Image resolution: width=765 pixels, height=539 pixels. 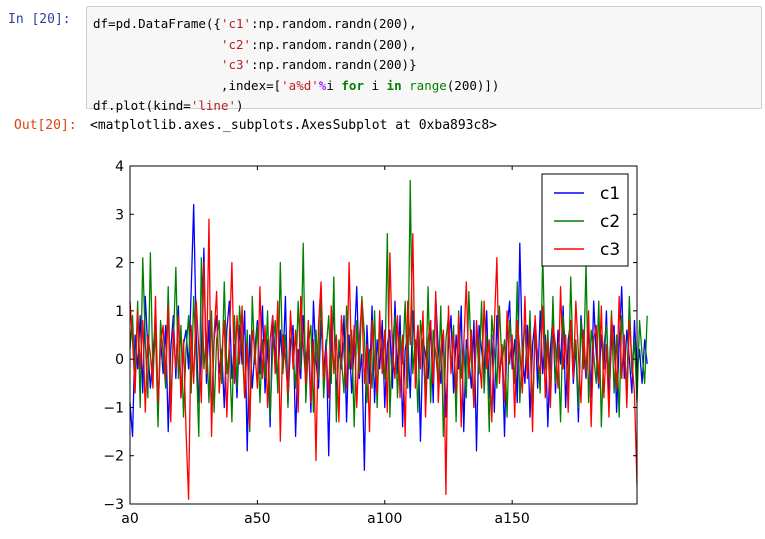 What do you see at coordinates (318, 44) in the screenshot?
I see `code-line-2: 'c2':np.random.randn(200),` at bounding box center [318, 44].